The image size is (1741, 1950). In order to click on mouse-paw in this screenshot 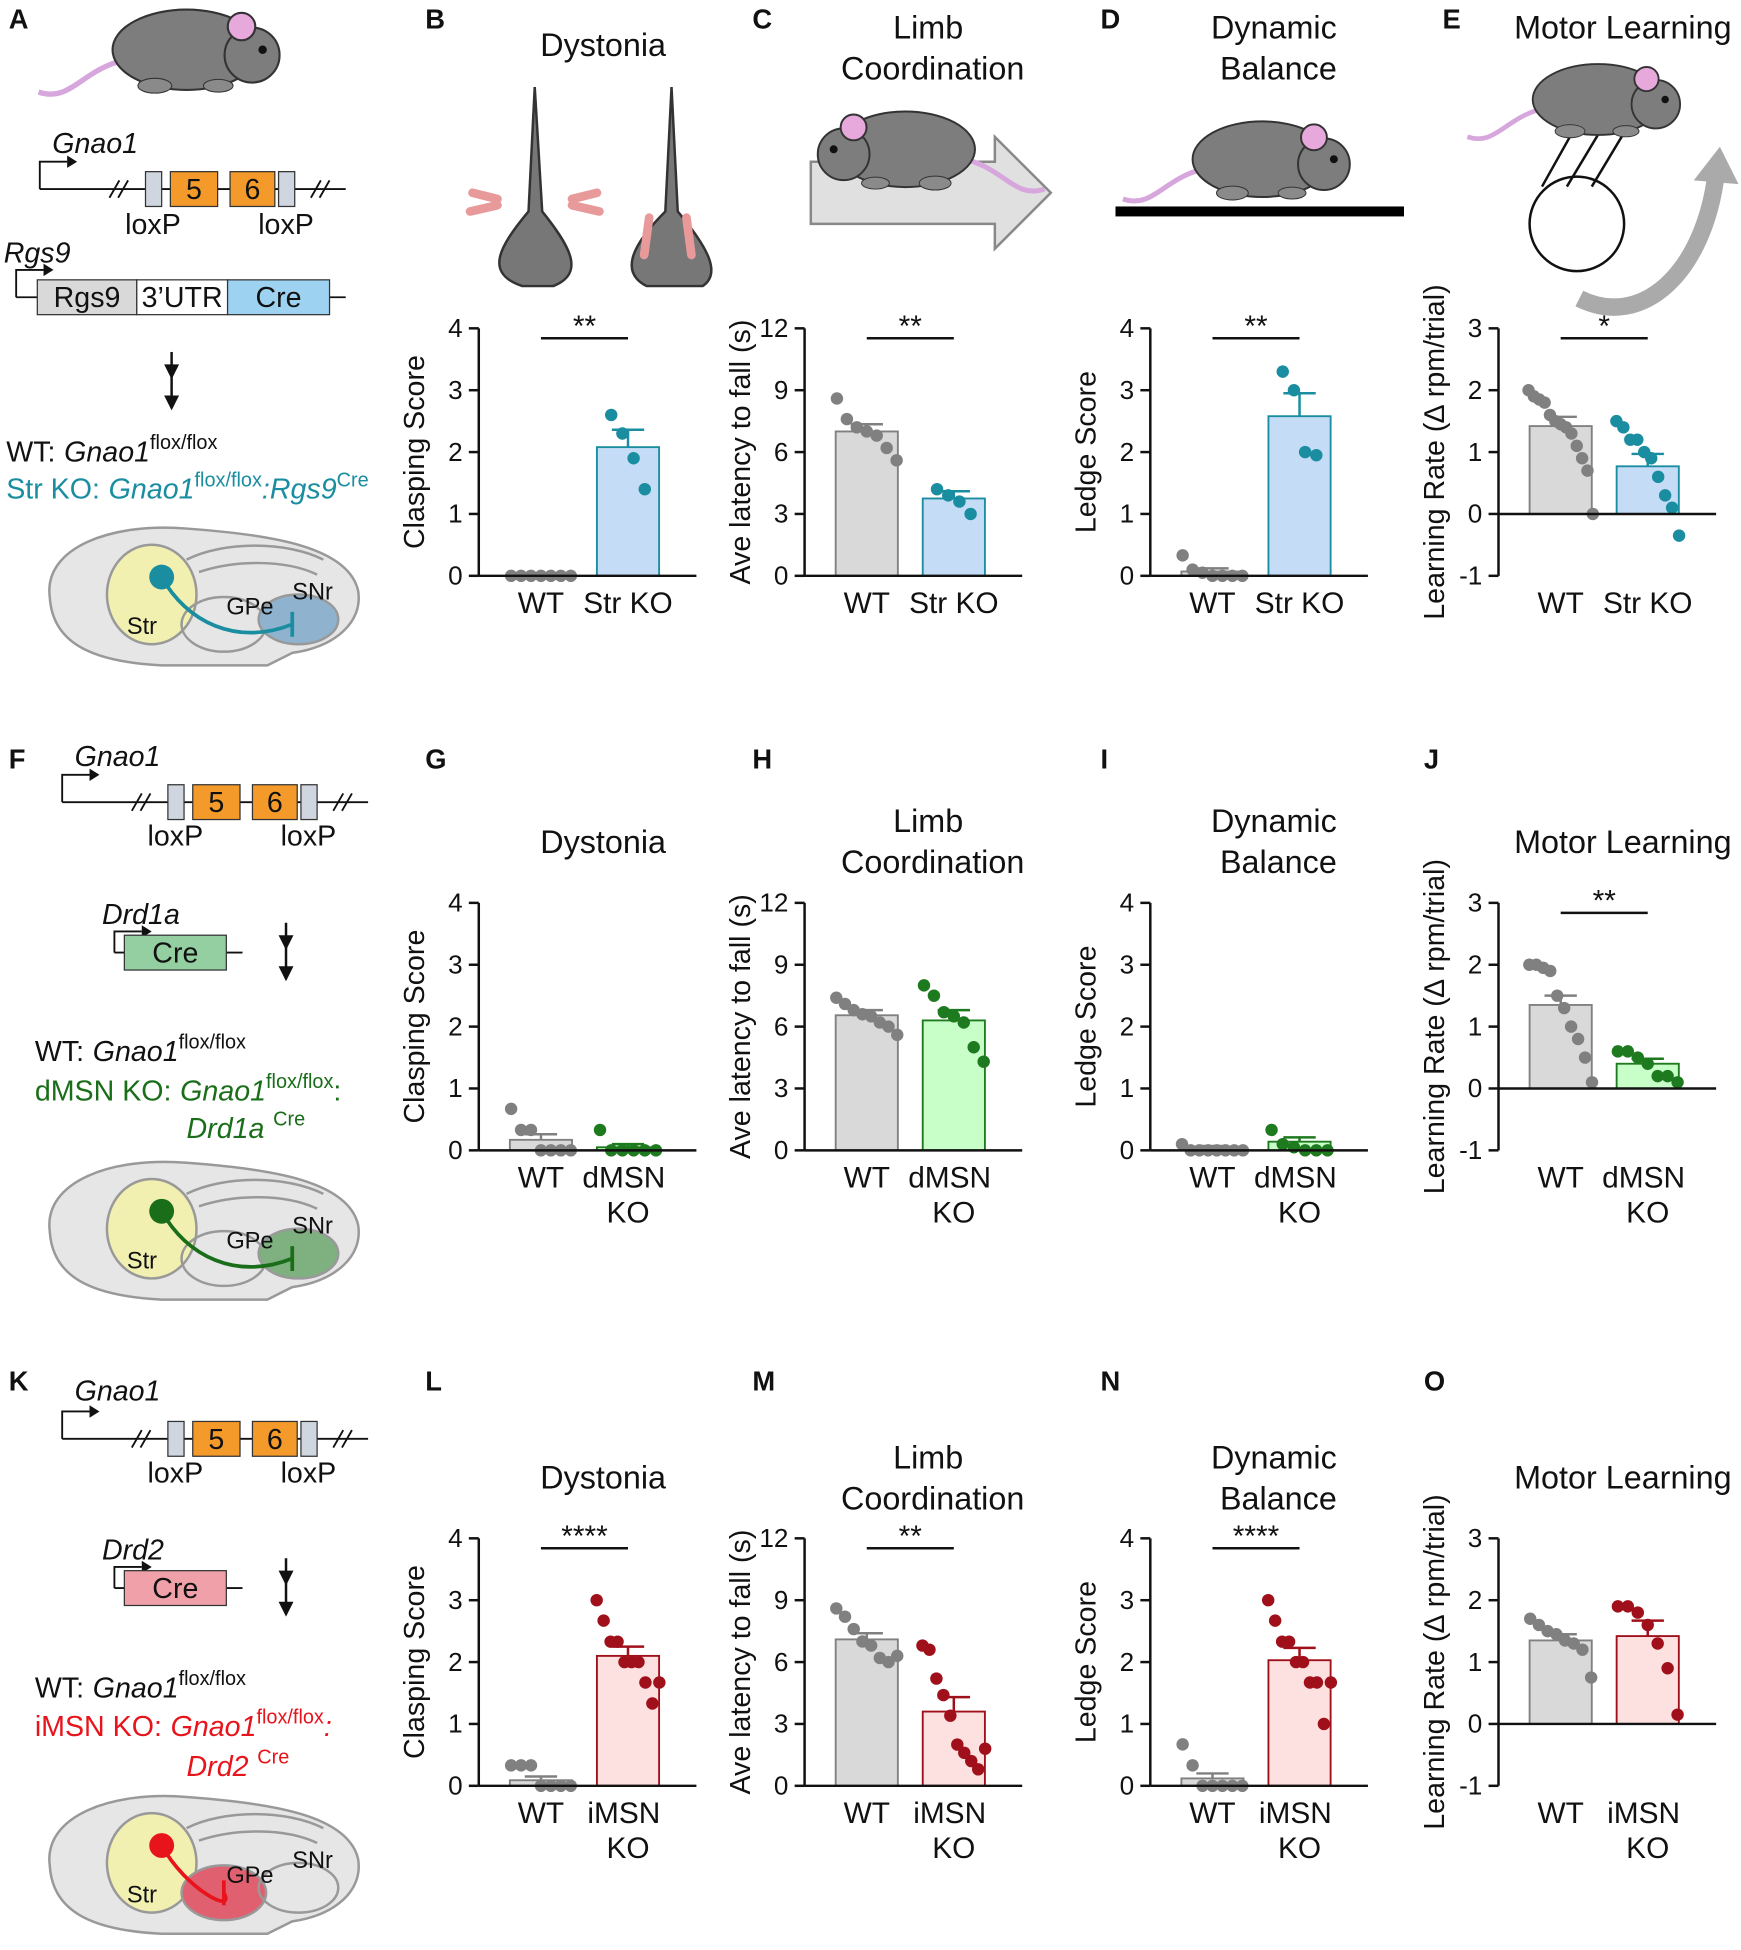, I will do `click(875, 183)`.